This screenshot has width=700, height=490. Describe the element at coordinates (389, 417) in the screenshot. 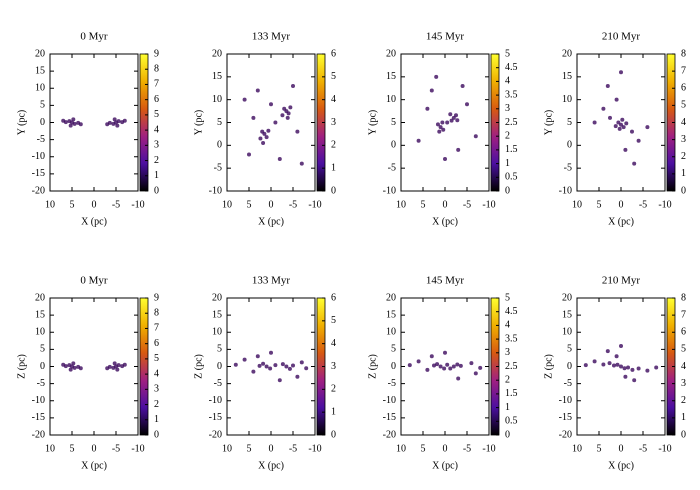

I see `y-tick-label: -15` at that location.